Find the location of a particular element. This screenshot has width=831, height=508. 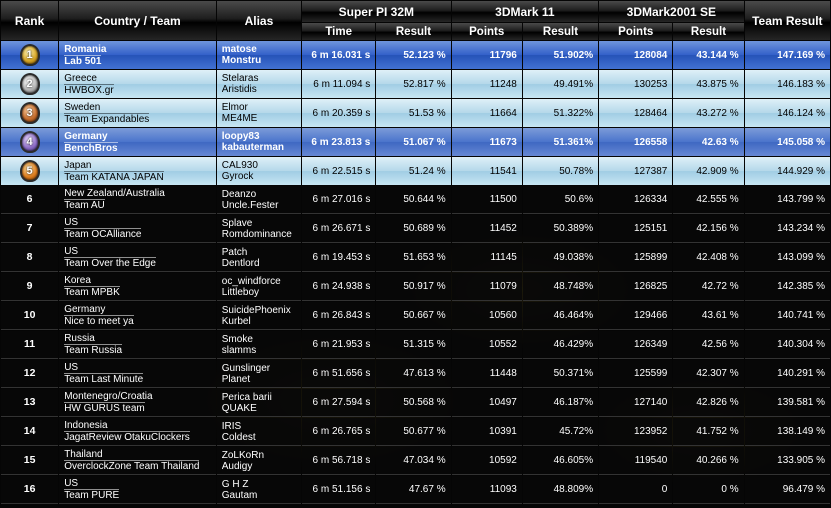

team-result: 147.169 % is located at coordinates (787, 55).